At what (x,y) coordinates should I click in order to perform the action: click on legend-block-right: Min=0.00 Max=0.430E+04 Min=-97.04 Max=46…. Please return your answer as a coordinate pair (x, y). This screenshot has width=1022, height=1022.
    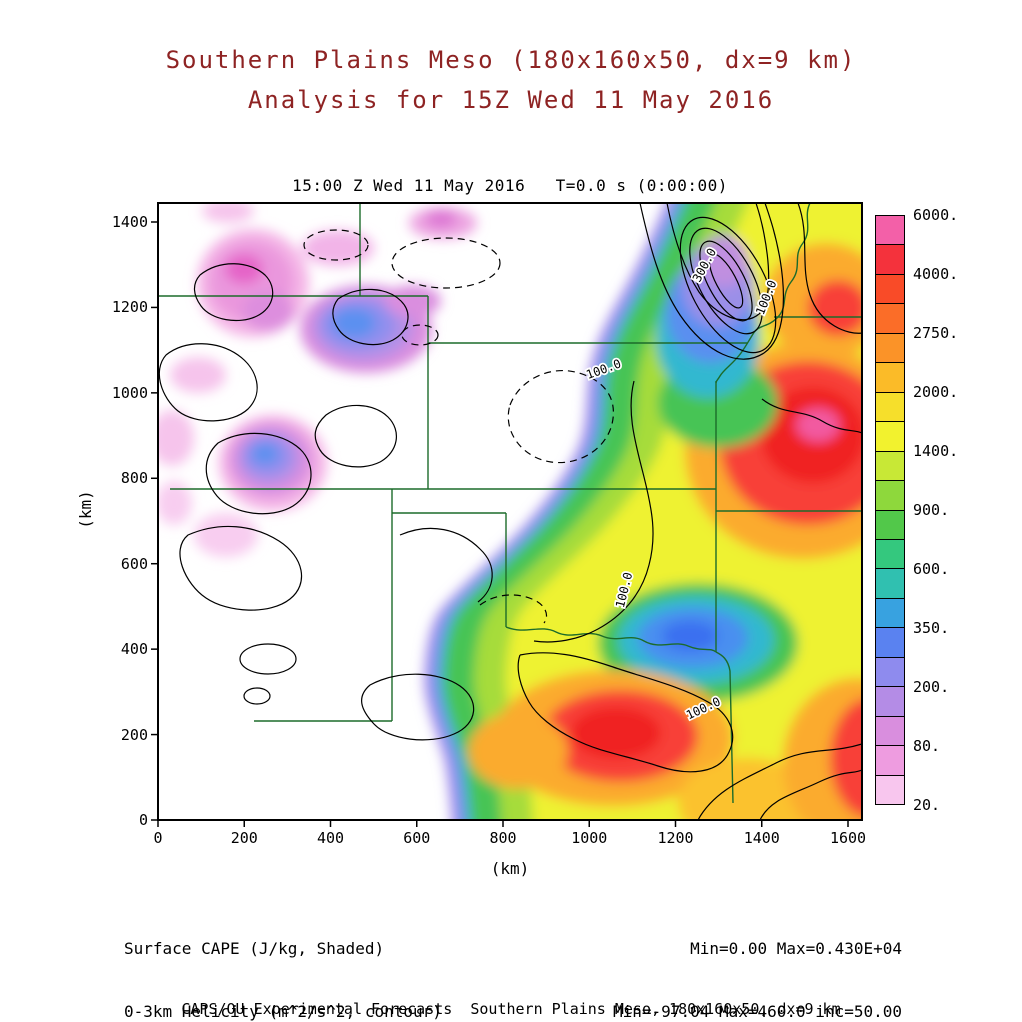
    Looking at the image, I should click on (757, 959).